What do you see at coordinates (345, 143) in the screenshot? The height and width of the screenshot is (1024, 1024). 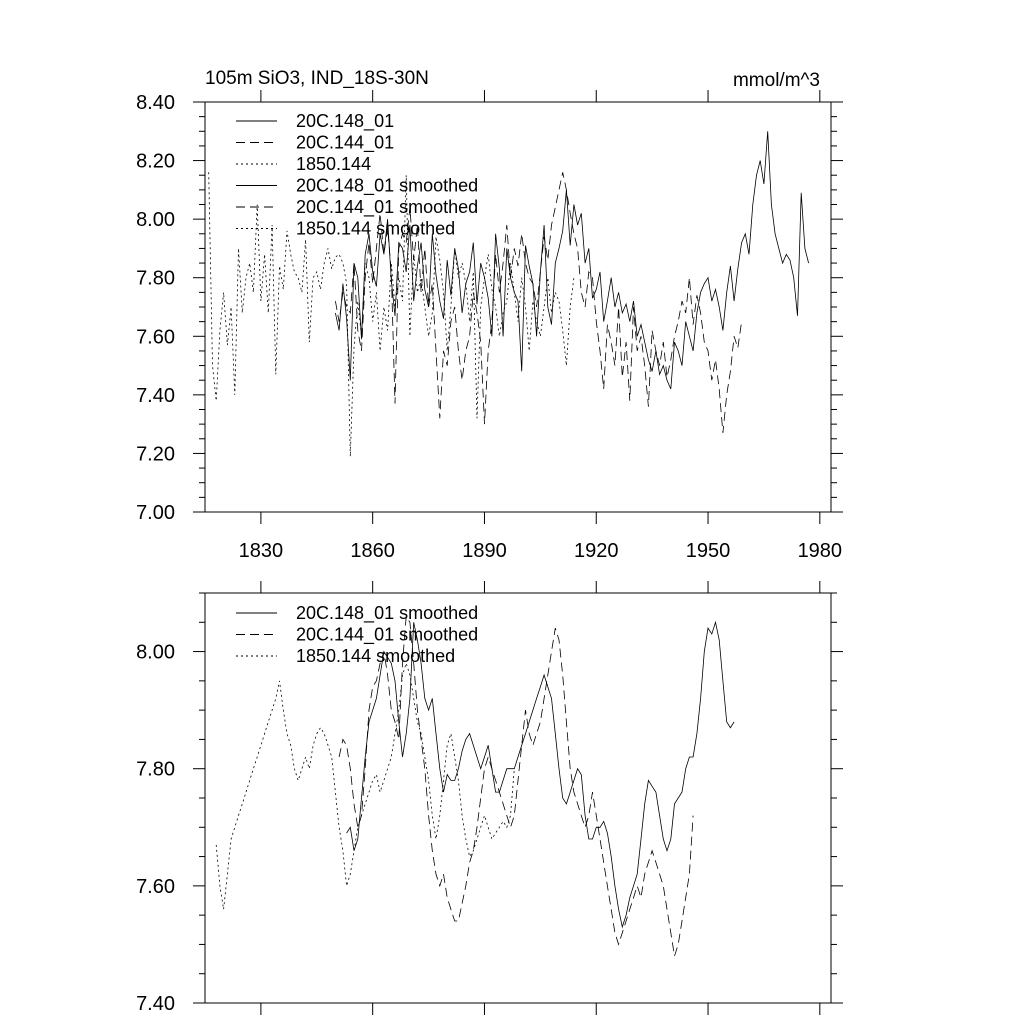 I see `legend-label: 20C.144_01` at bounding box center [345, 143].